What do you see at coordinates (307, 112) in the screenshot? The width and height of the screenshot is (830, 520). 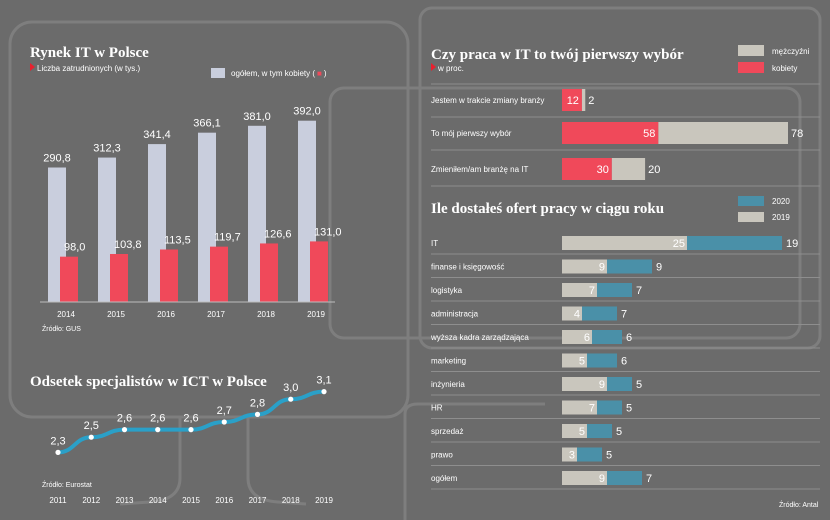 I see `label-total: 392,0` at bounding box center [307, 112].